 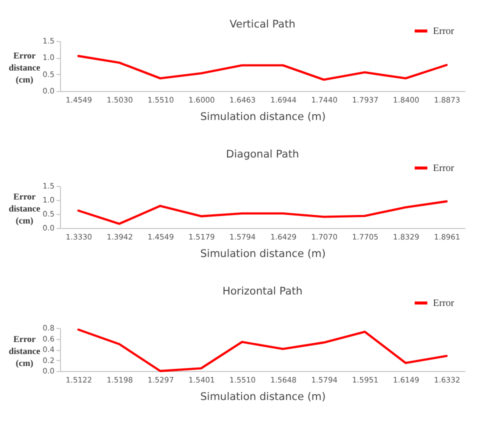 What do you see at coordinates (263, 24) in the screenshot?
I see `chart-title: Vertical Path` at bounding box center [263, 24].